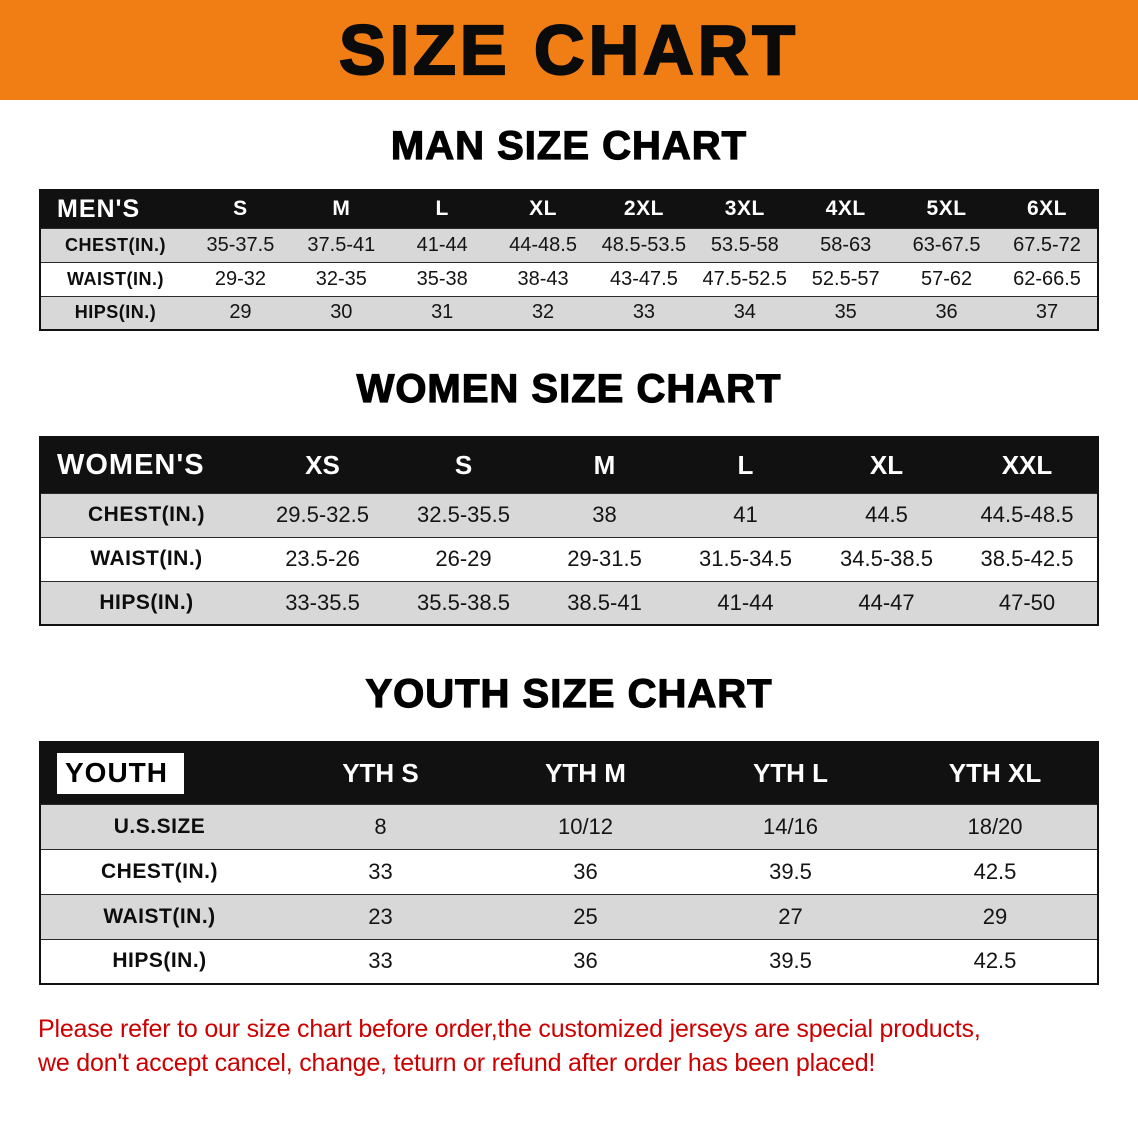  I want to click on value-cell: 26-29, so click(463, 558).